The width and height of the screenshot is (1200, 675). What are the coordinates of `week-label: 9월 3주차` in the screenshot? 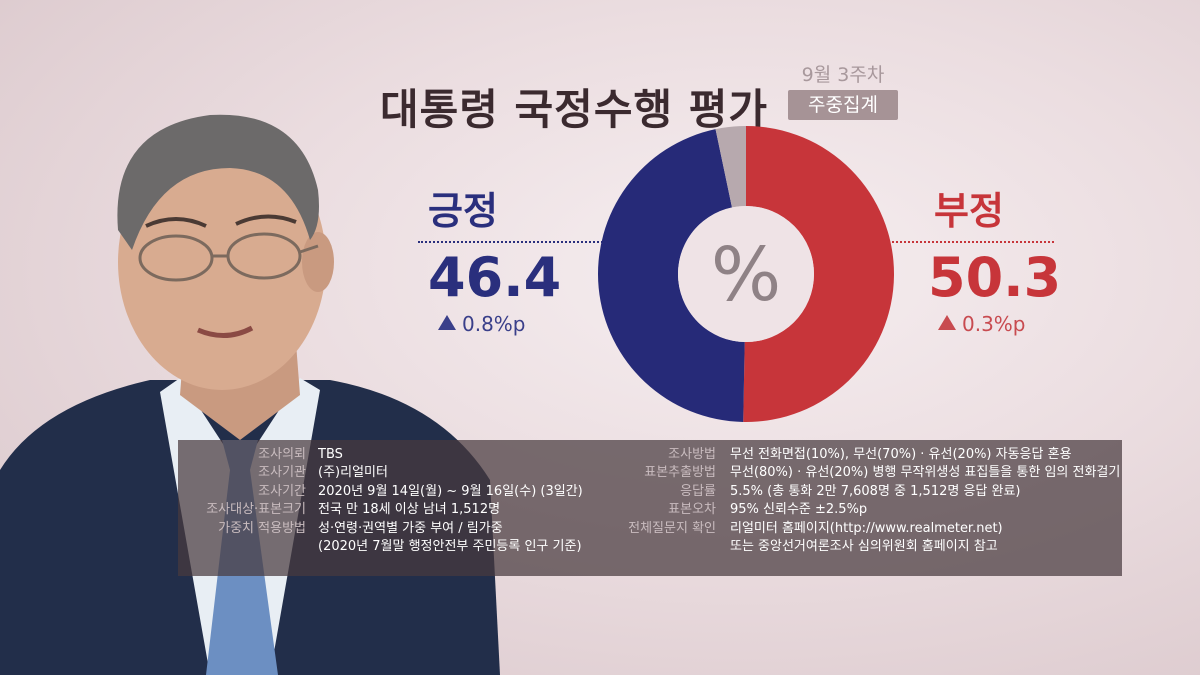 It's located at (843, 75).